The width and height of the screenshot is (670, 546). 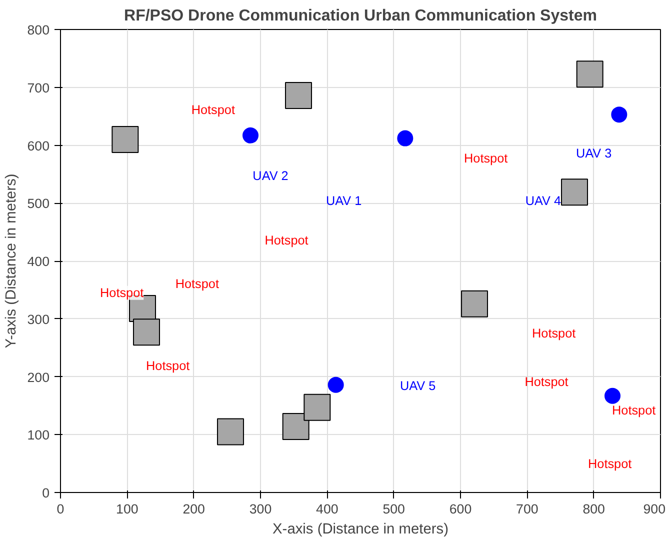 What do you see at coordinates (38, 261) in the screenshot?
I see `y-tick-label: 400` at bounding box center [38, 261].